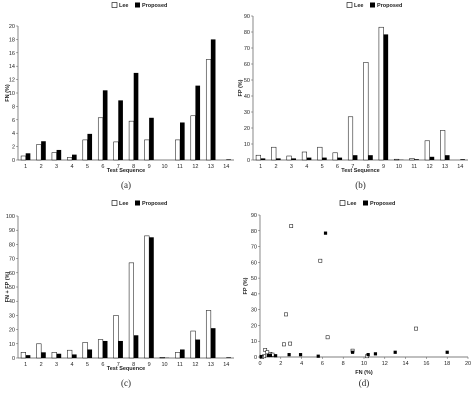  I want to click on x-tick-label: 6, so click(102, 167).